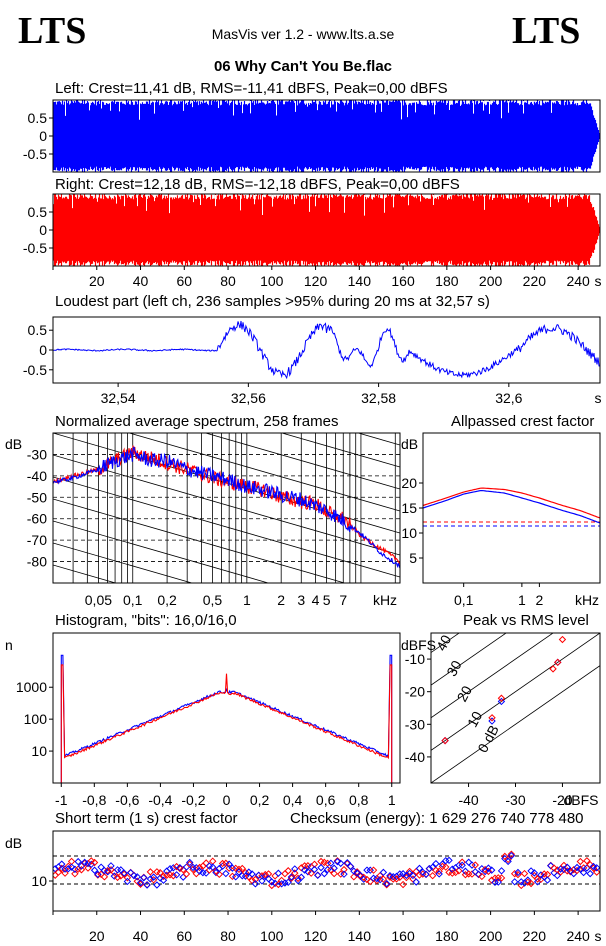 This screenshot has width=606, height=946. What do you see at coordinates (326, 871) in the screenshot?
I see `shortcrest-frame` at bounding box center [326, 871].